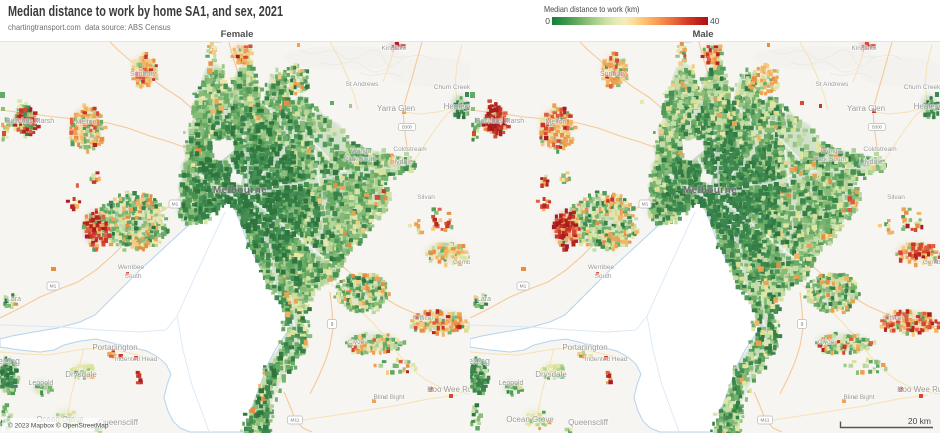 This screenshot has width=940, height=433. Describe the element at coordinates (58, 425) in the screenshot. I see `svg-text: © 2023 Mapbox © OpenStreetMap` at that location.